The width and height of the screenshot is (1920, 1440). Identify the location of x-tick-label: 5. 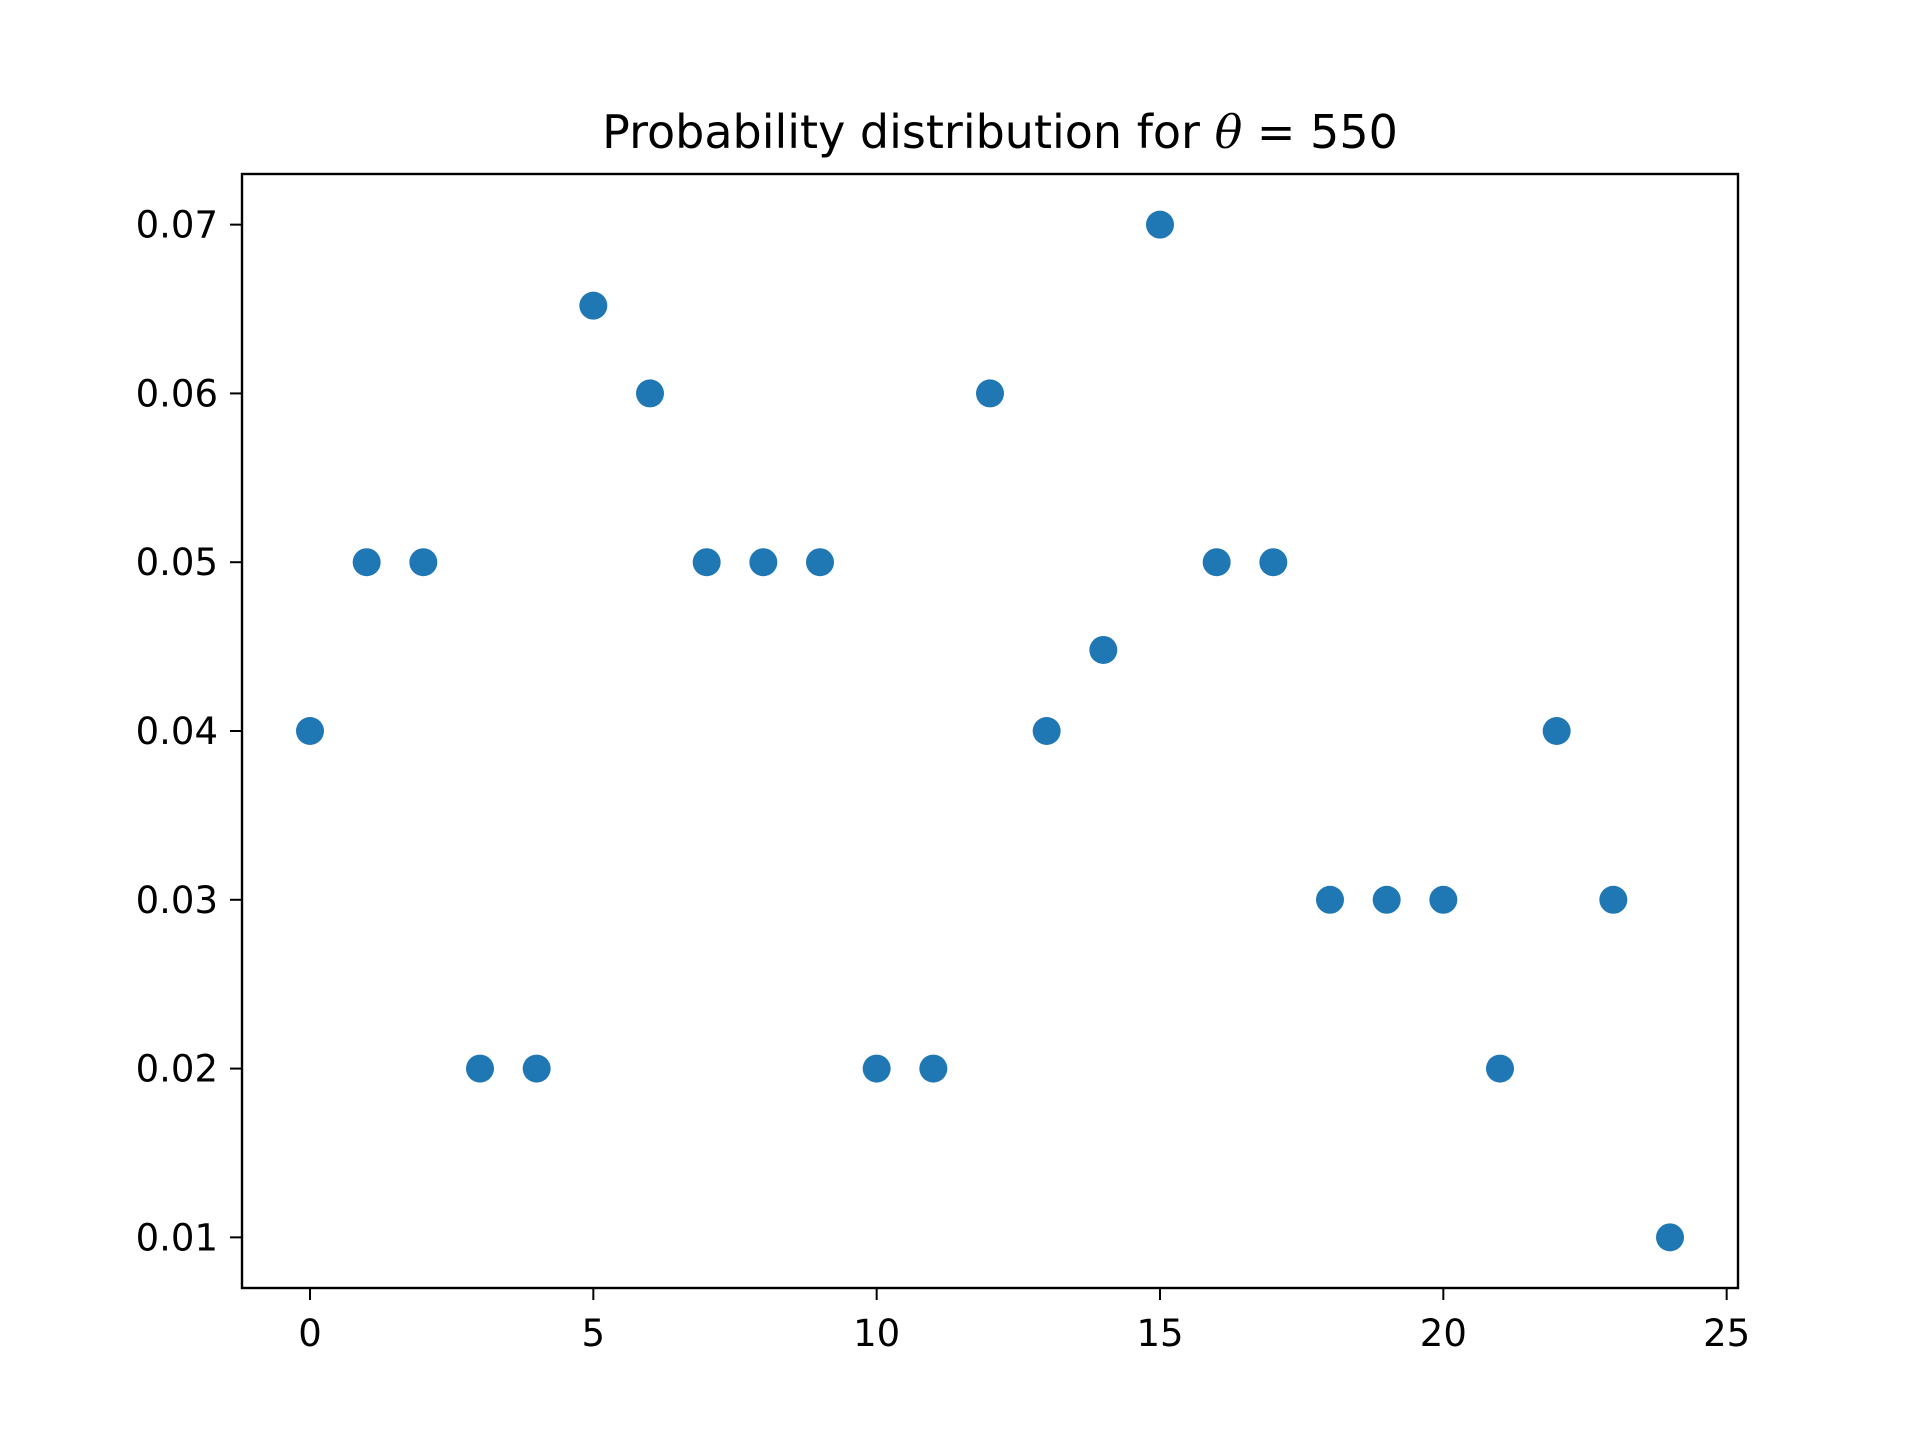
(594, 1333).